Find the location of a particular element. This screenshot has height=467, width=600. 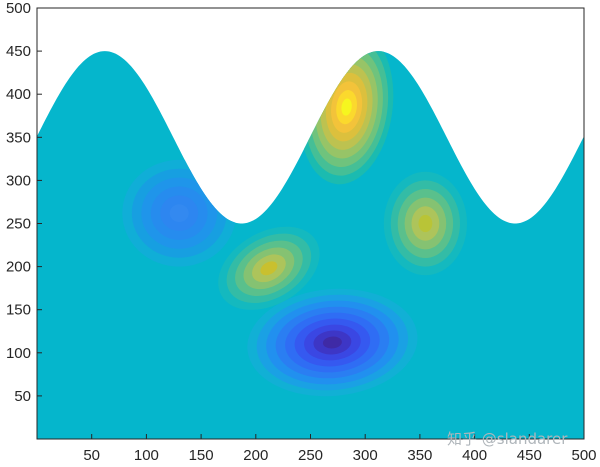

x-tick-label: 150 is located at coordinates (201, 455).